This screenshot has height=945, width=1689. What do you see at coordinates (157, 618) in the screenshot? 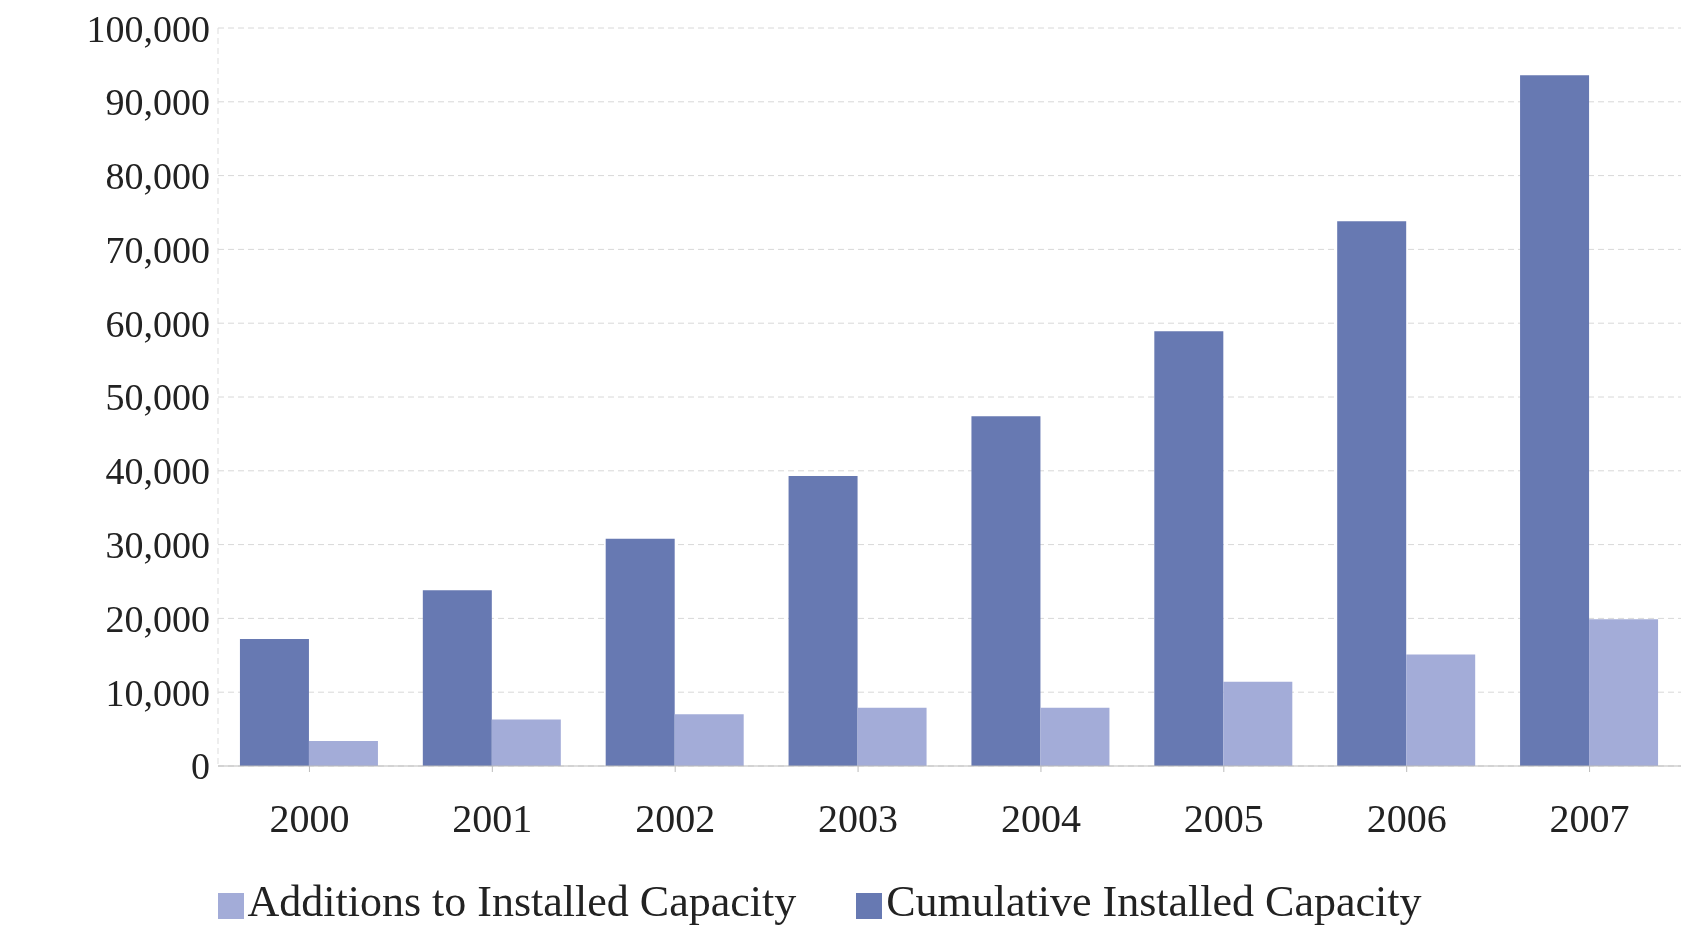
I see `y-tick-label: 20,000` at bounding box center [157, 618].